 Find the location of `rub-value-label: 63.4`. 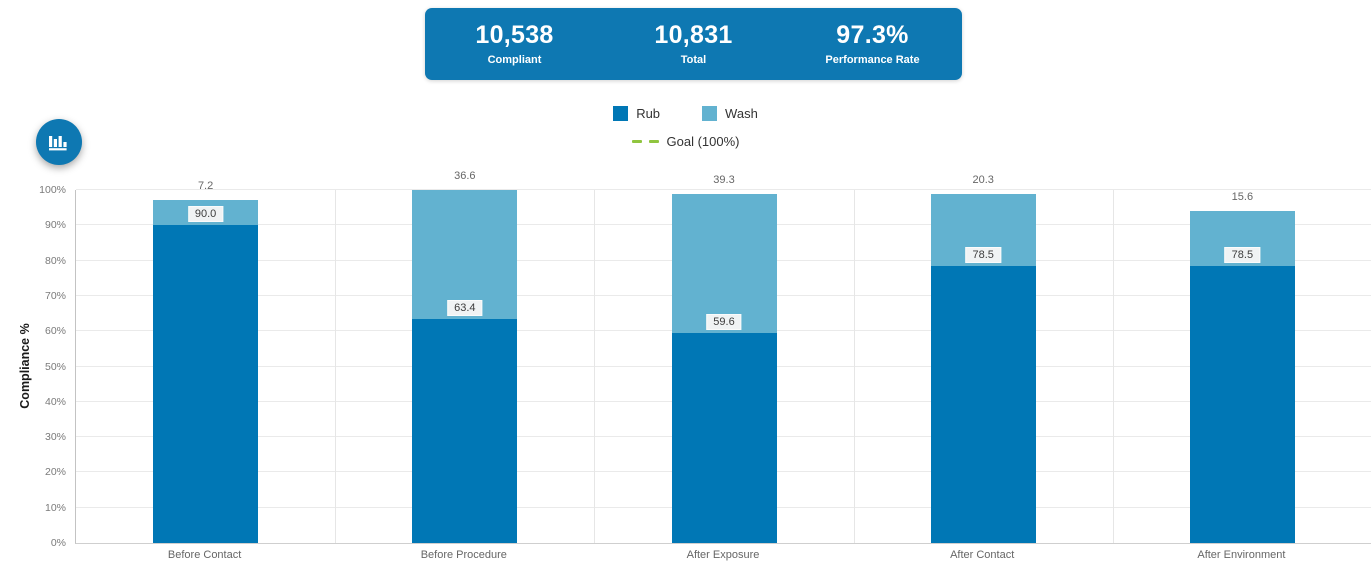

rub-value-label: 63.4 is located at coordinates (465, 308).